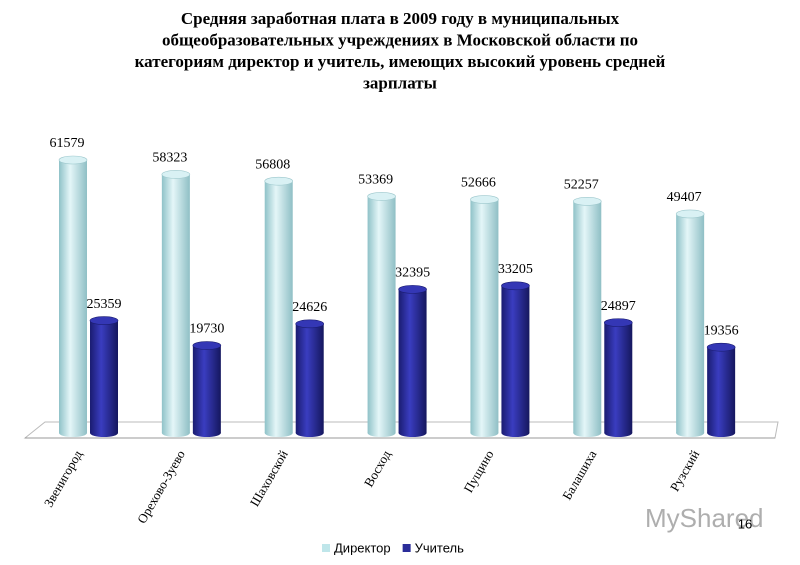 This screenshot has height=565, width=800. I want to click on watermark: MyShared, so click(704, 518).